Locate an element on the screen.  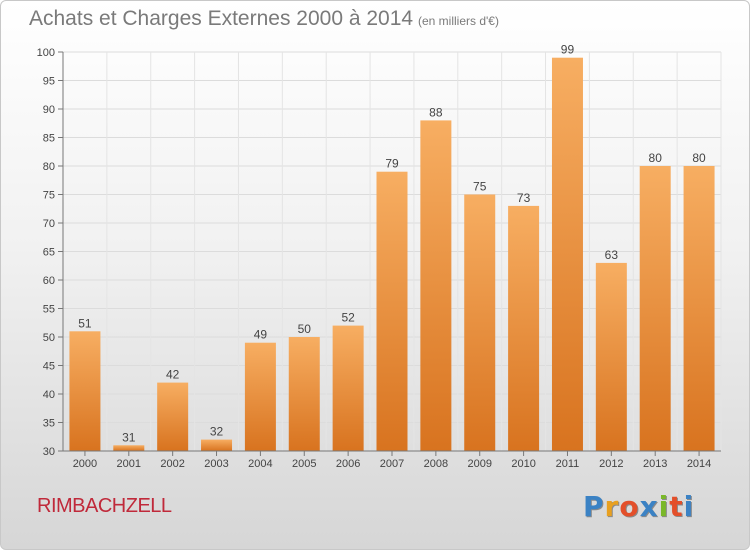
data-label: 99 is located at coordinates (568, 50).